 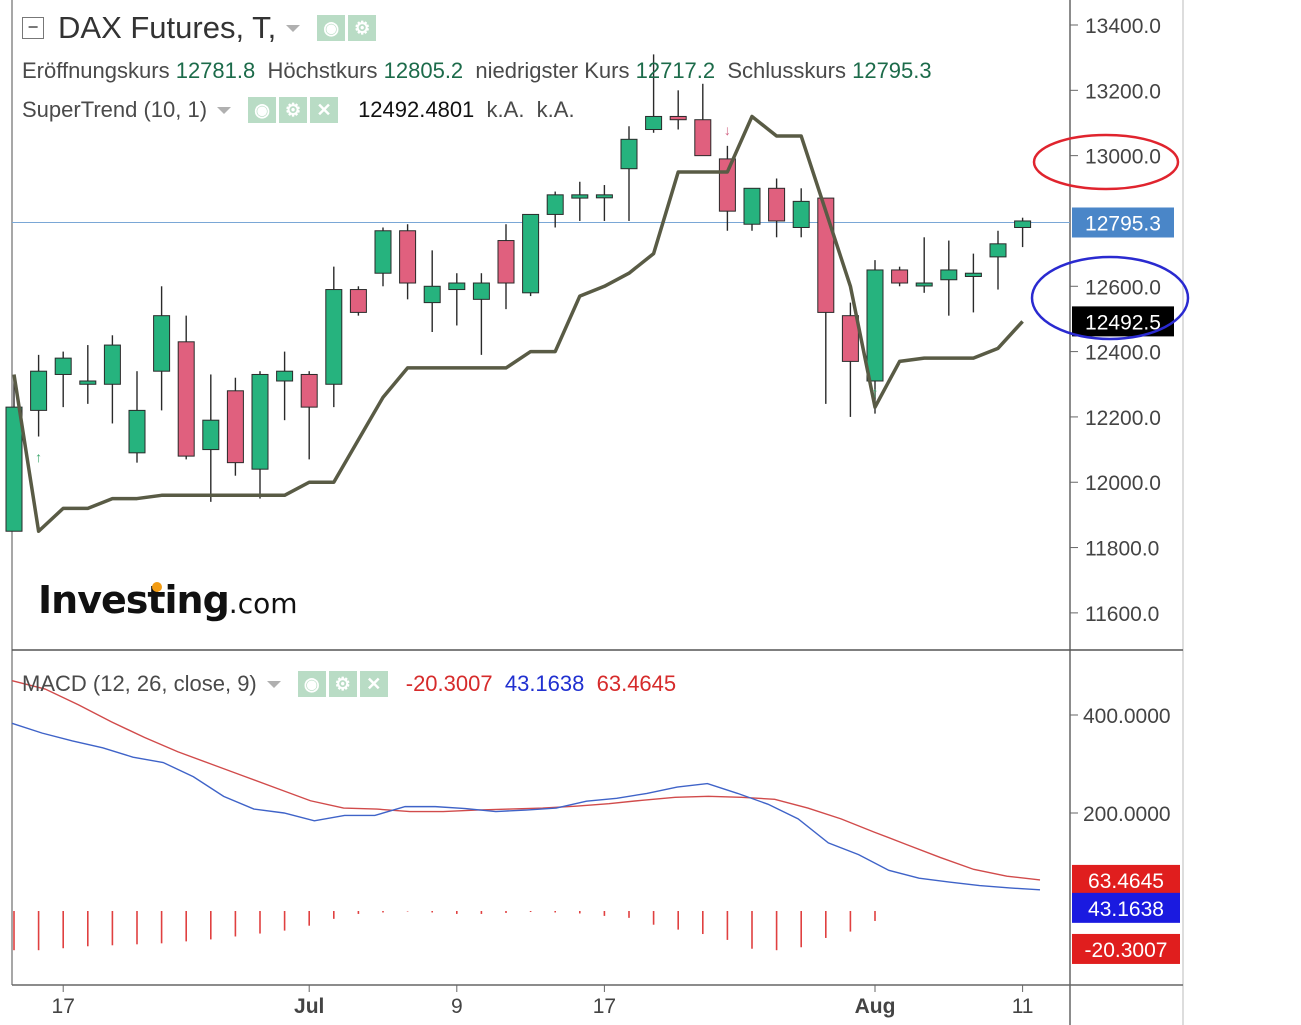 I want to click on chart-title: DAX Futures, T,, so click(x=167, y=27).